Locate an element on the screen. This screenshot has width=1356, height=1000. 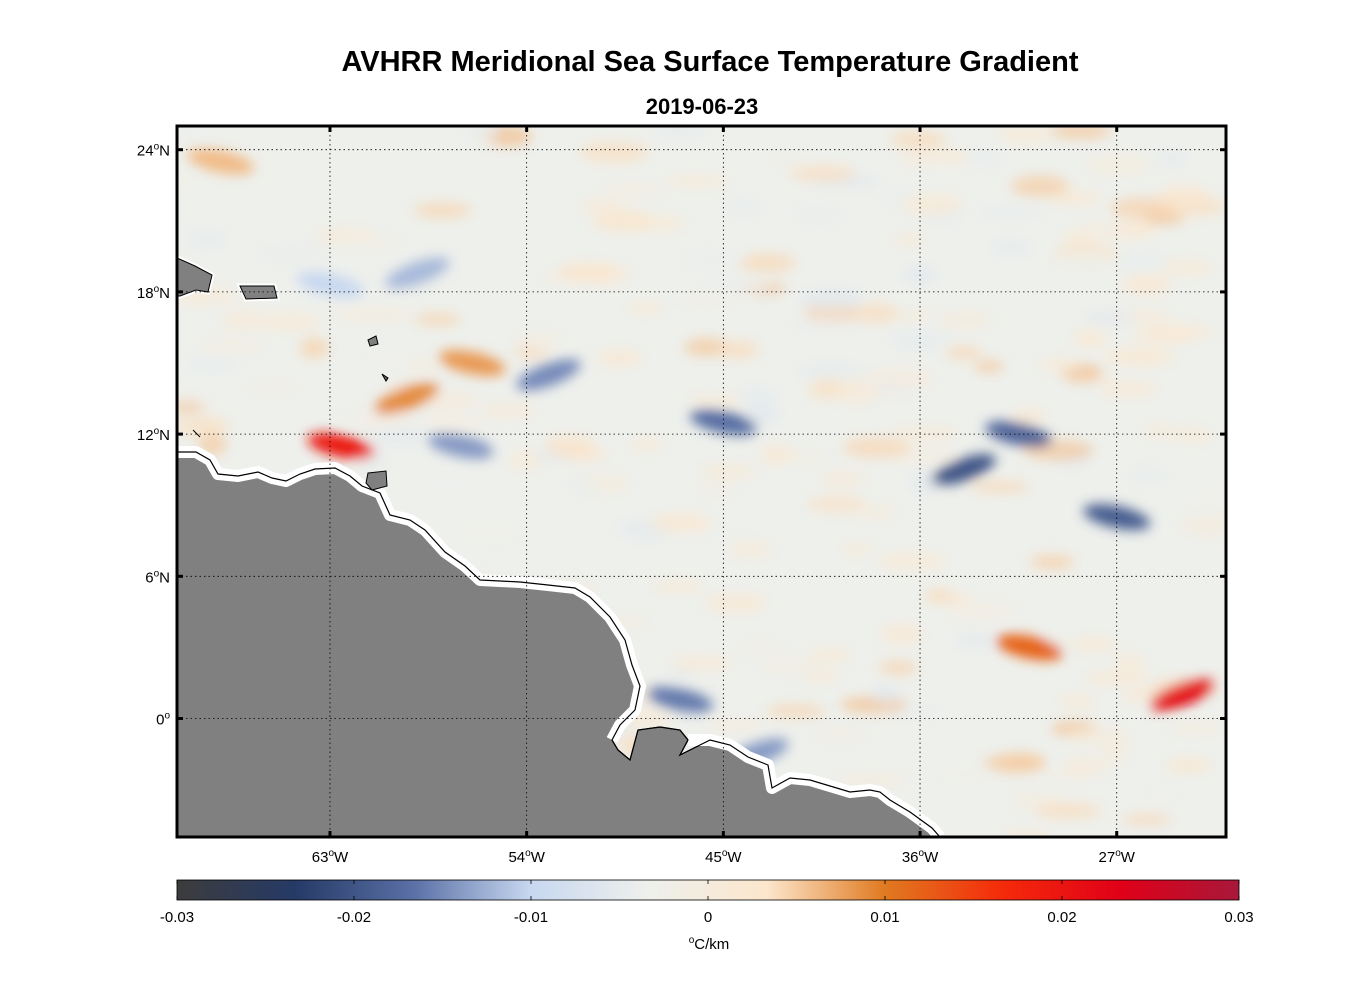
colorbar-unit: oC/km is located at coordinates (709, 944).